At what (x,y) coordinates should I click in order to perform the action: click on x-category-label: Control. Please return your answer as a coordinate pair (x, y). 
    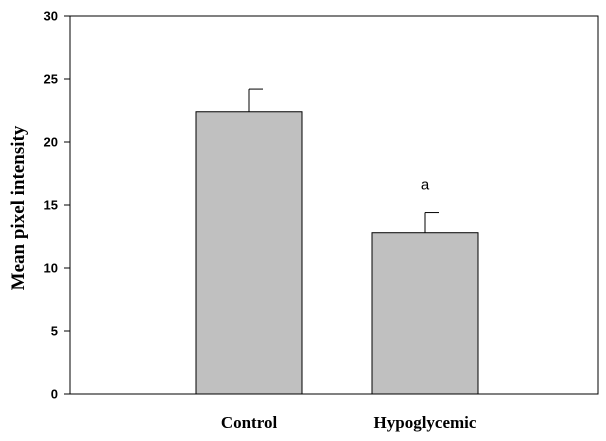
    Looking at the image, I should click on (249, 422).